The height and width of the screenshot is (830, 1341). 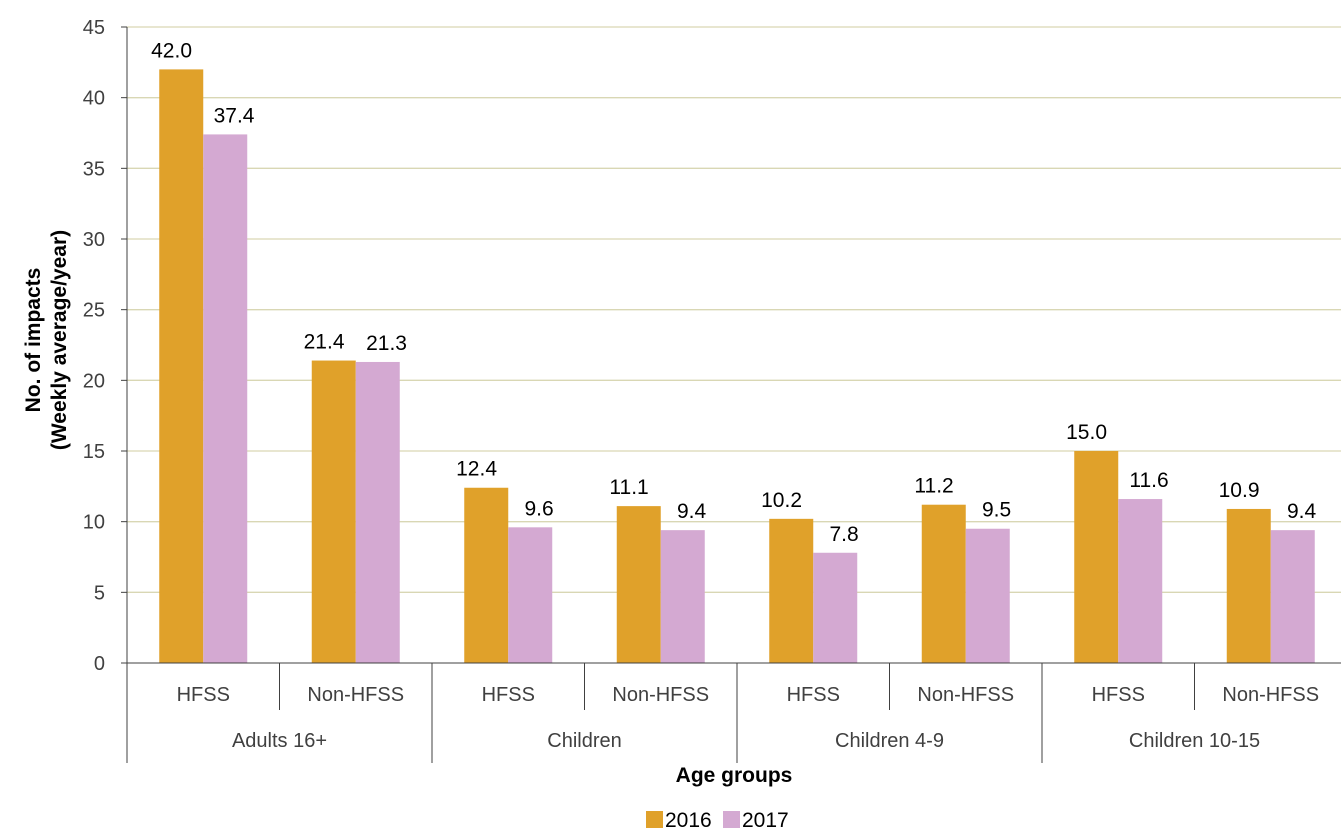 What do you see at coordinates (59, 340) in the screenshot?
I see `y-axis-title-line-2: (Weekly average/year)` at bounding box center [59, 340].